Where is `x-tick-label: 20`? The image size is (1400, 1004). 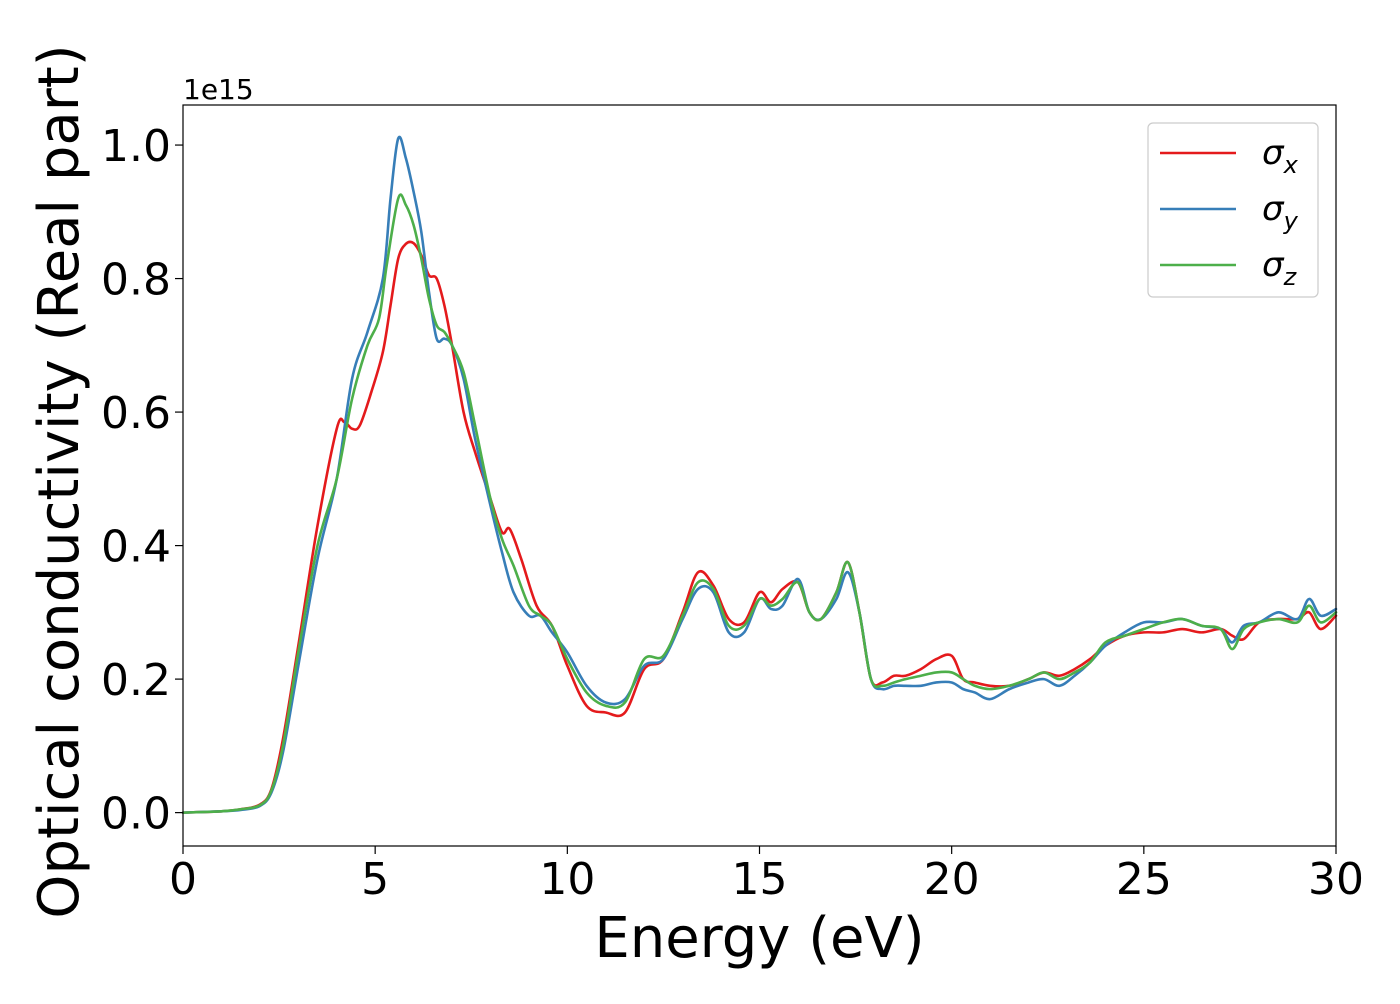 x-tick-label: 20 is located at coordinates (952, 879).